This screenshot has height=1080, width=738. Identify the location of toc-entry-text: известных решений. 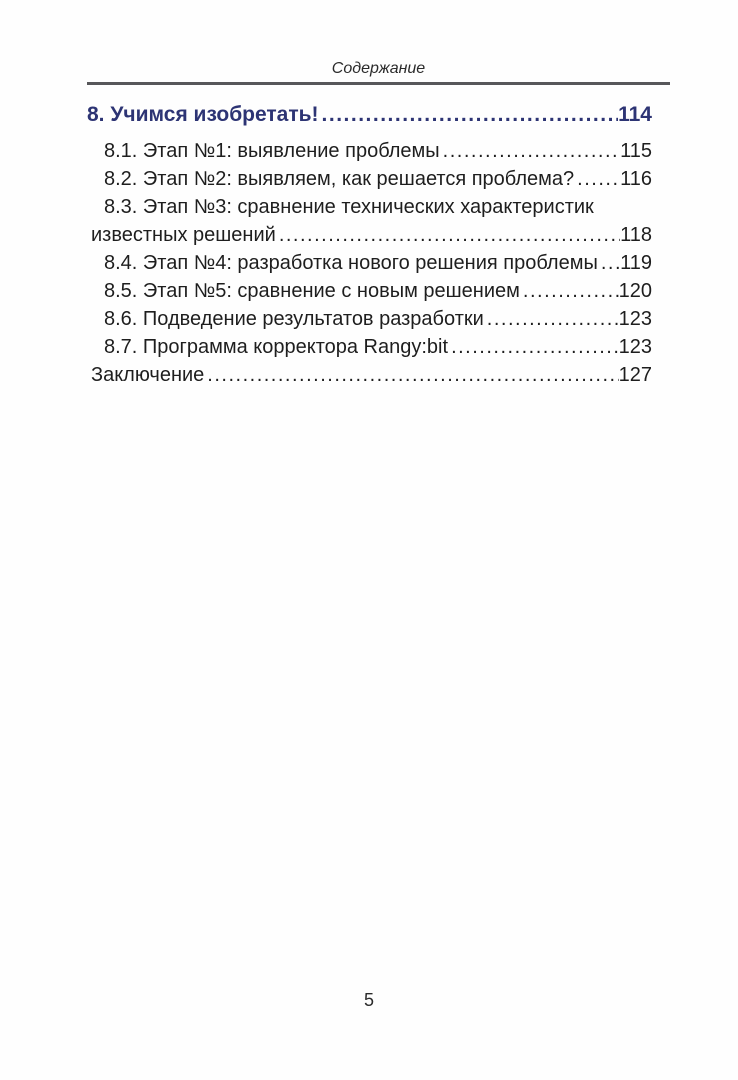
(183, 235).